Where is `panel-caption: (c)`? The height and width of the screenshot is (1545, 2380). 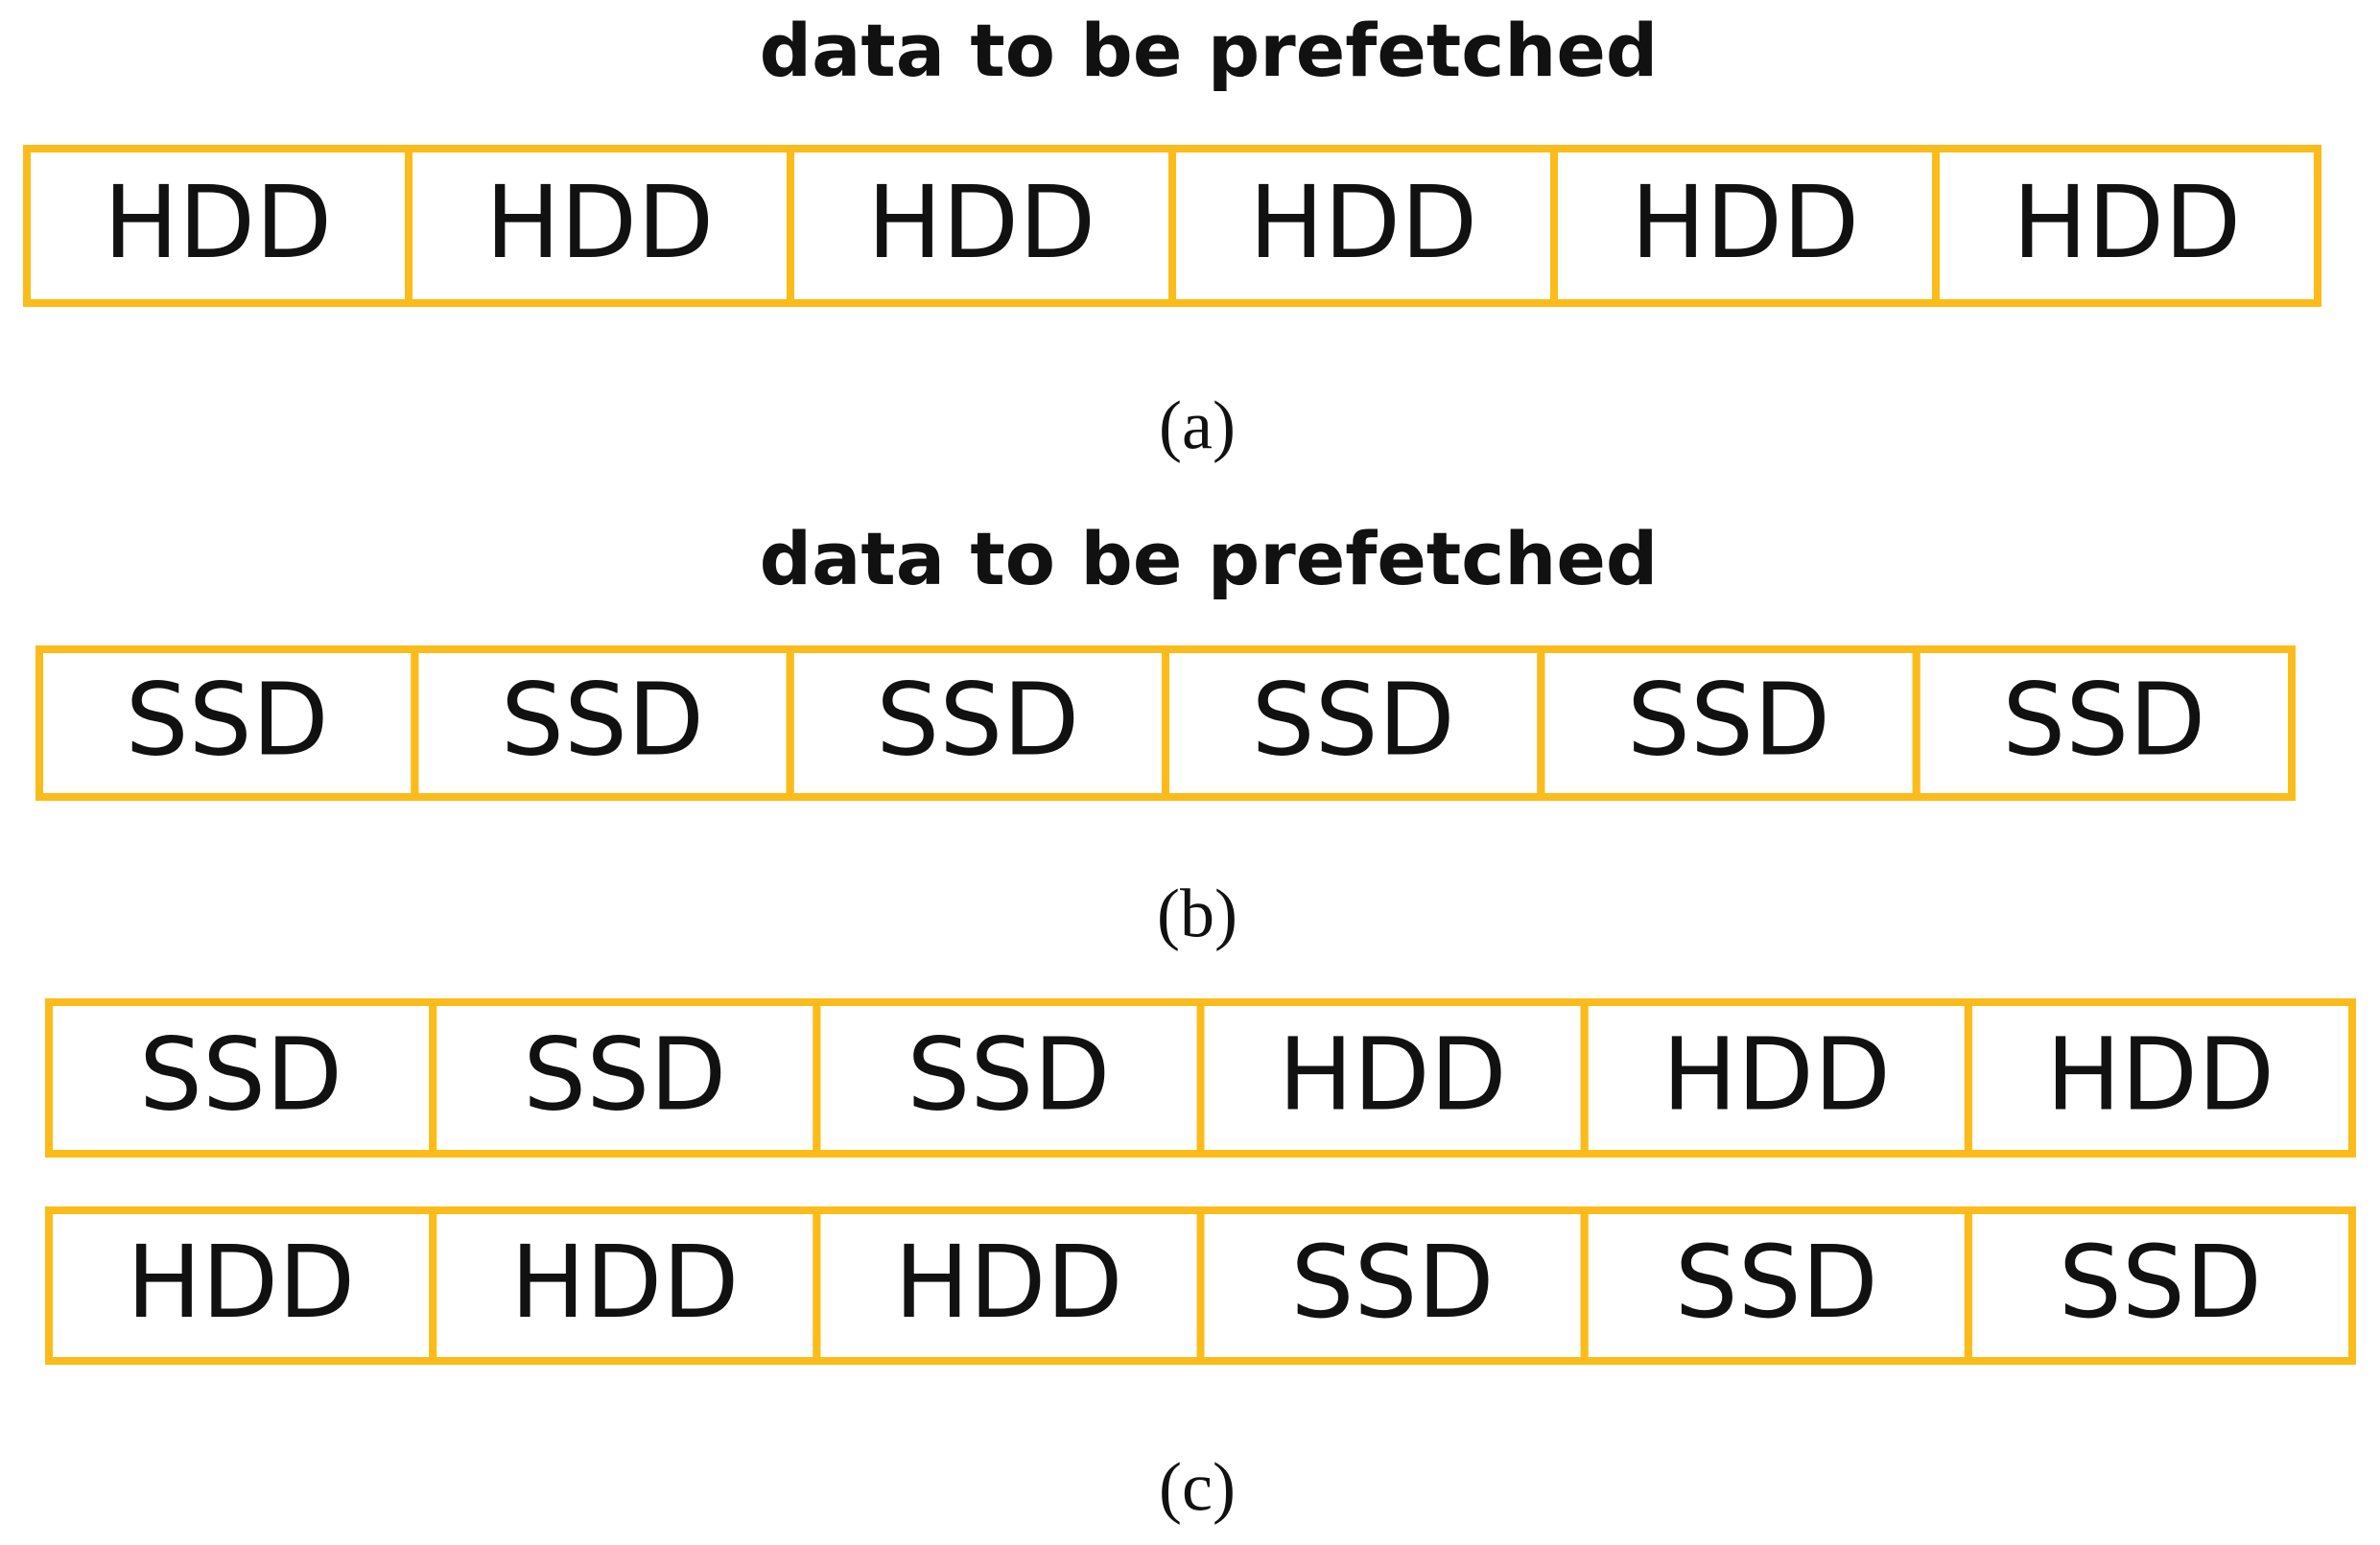 panel-caption: (c) is located at coordinates (1198, 1487).